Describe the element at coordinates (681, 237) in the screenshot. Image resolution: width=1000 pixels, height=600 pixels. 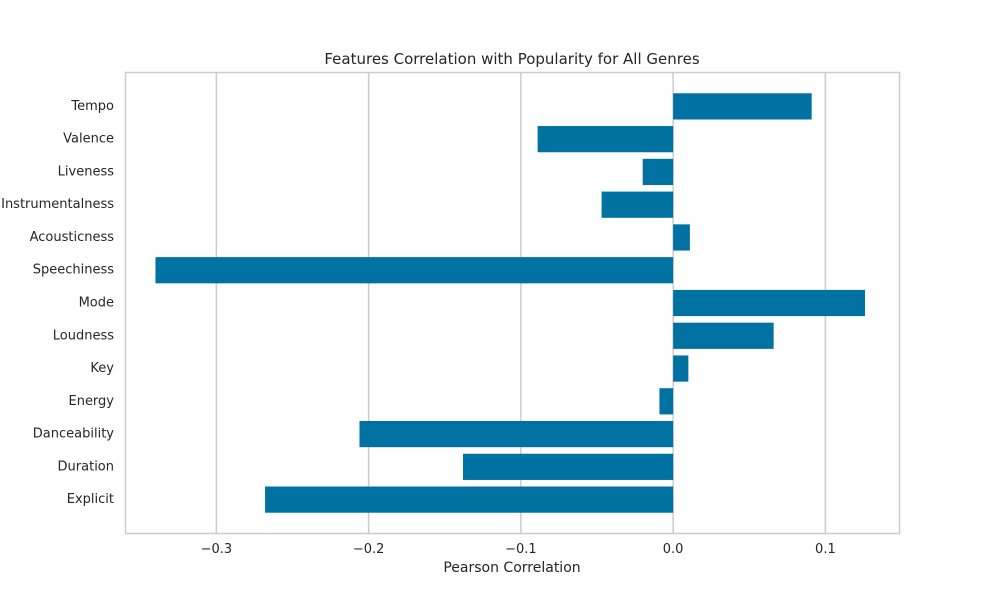
I see `bar-acousticness` at that location.